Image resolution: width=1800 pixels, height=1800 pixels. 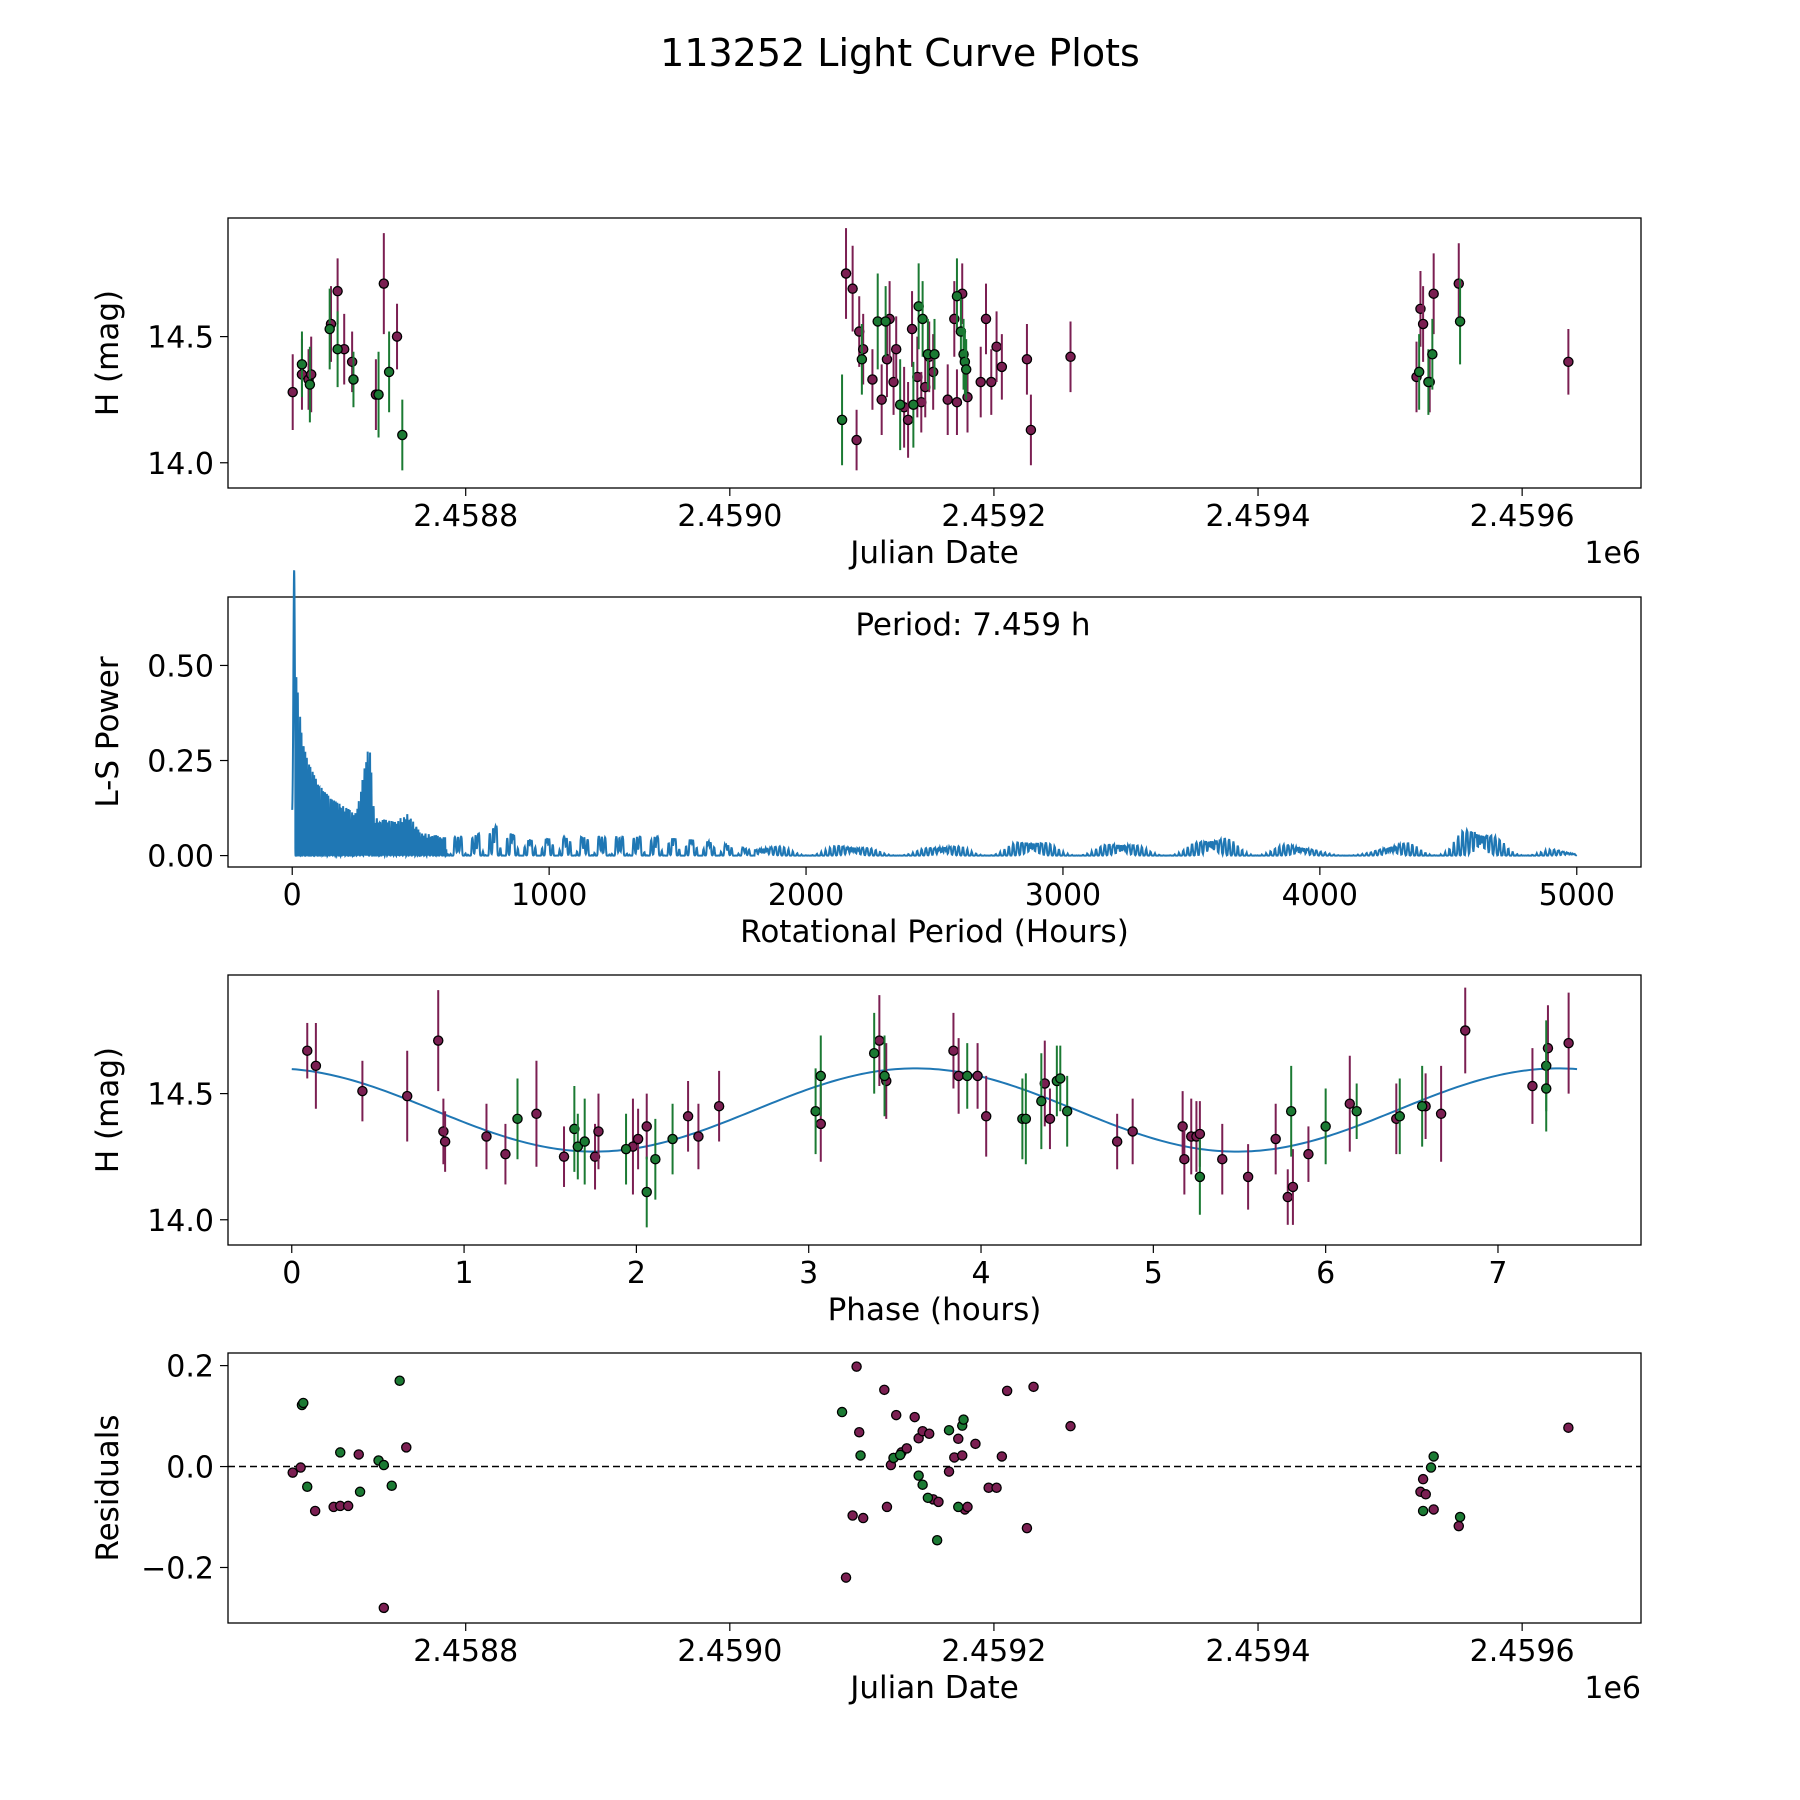 What do you see at coordinates (933, 1688) in the screenshot?
I see `residuals-x-label: Julian Date` at bounding box center [933, 1688].